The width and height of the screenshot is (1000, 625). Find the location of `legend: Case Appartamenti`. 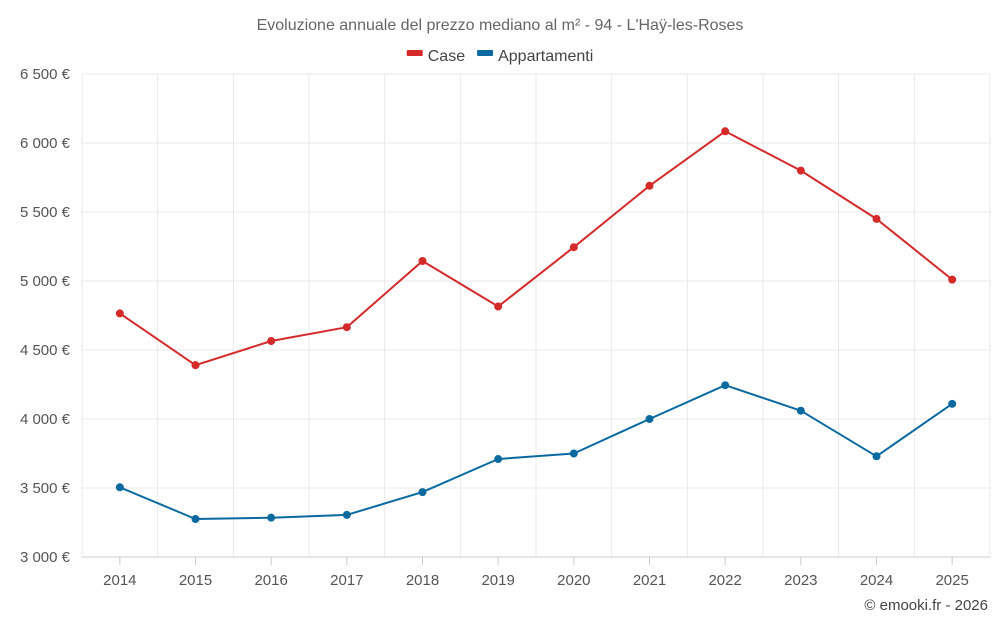

legend: Case Appartamenti is located at coordinates (499, 56).